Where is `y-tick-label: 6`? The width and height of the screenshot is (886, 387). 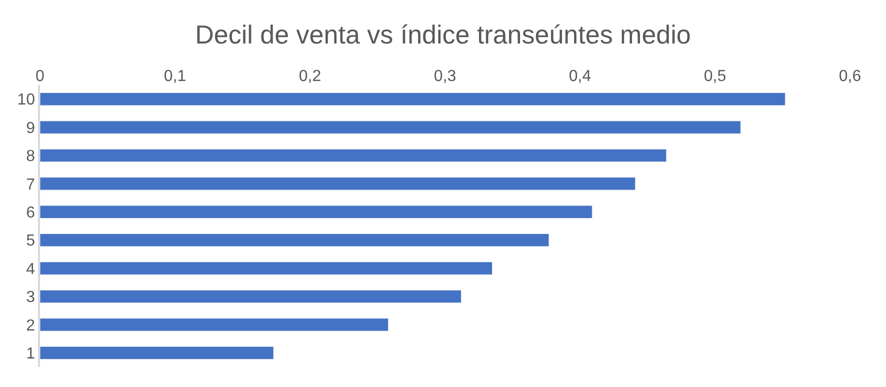 y-tick-label: 6 is located at coordinates (31, 213).